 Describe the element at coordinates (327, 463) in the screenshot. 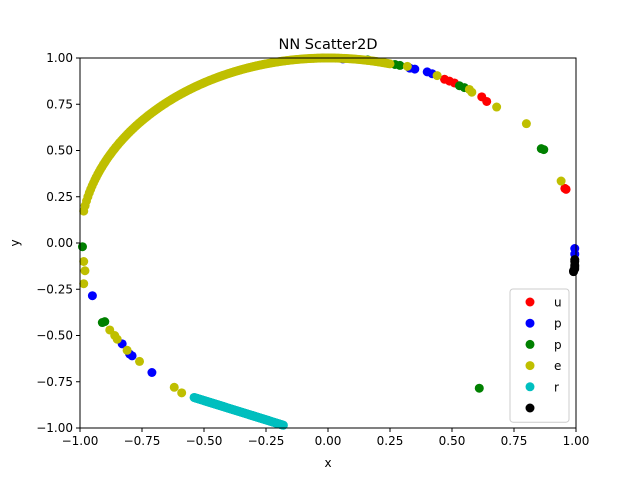

I see `x-axis-title: x` at that location.